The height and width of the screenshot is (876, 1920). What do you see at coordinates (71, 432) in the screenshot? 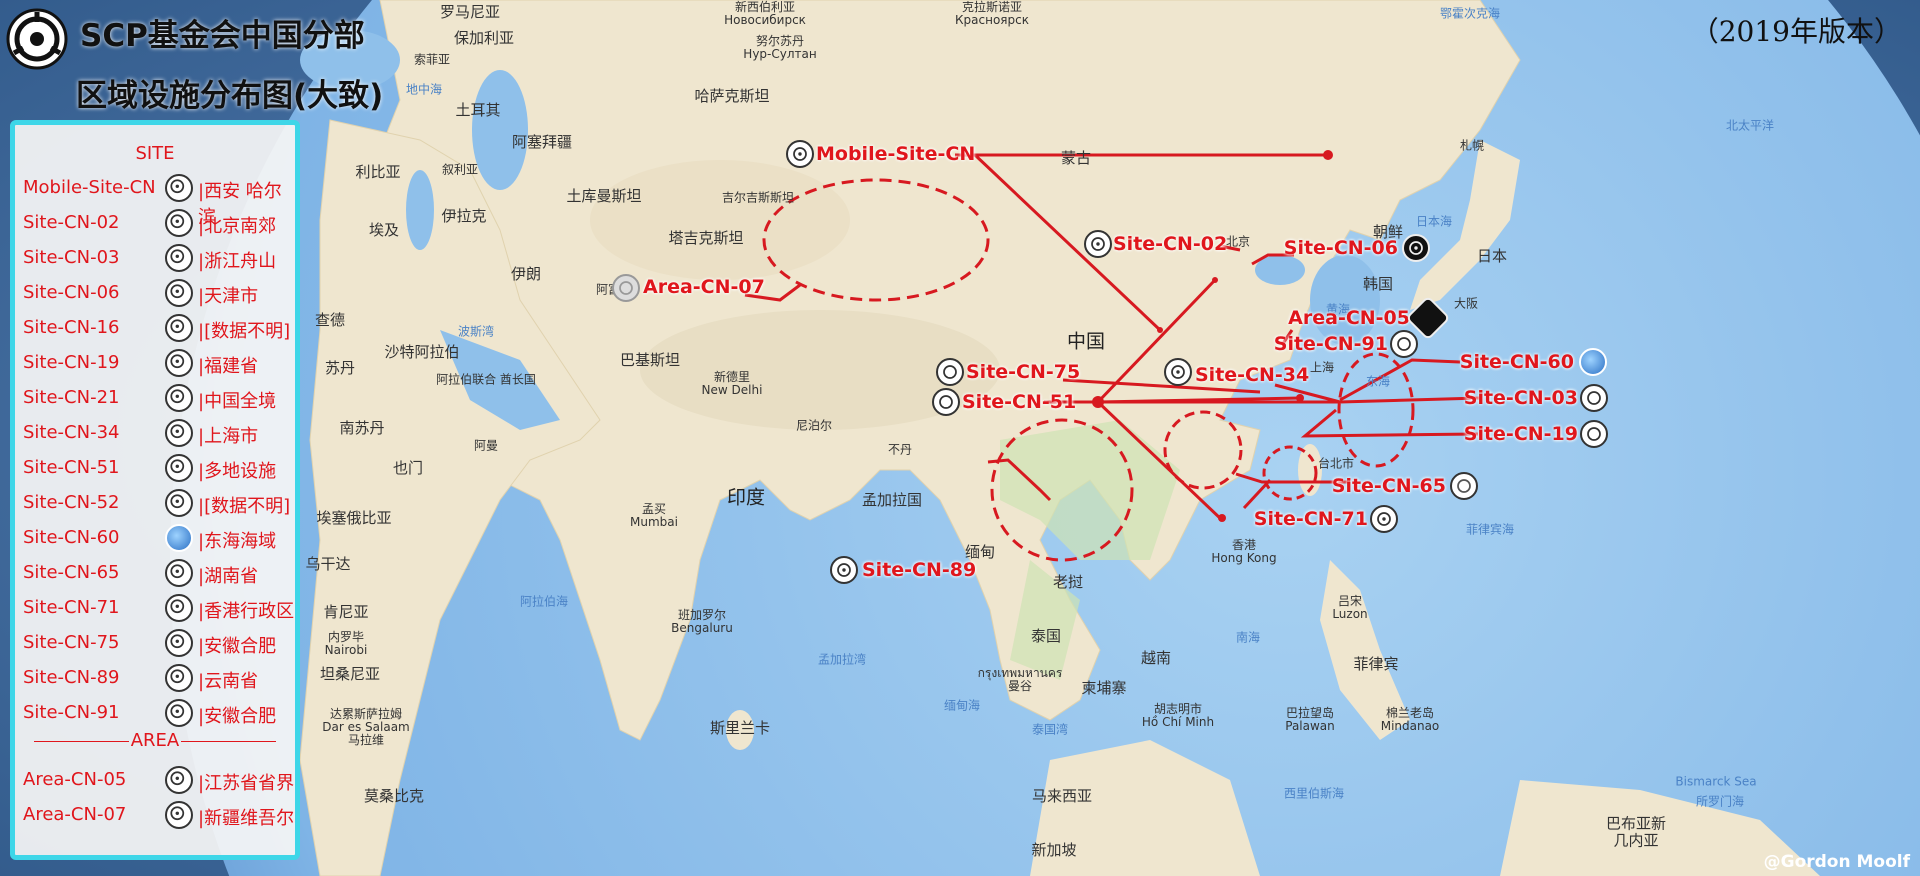
I see `legend-site-name: Site-CN-34` at bounding box center [71, 432].